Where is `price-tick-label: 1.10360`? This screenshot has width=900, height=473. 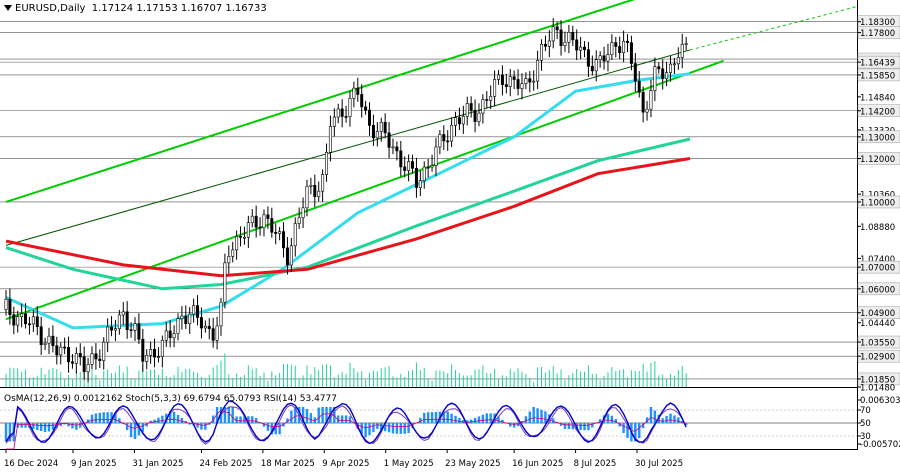 price-tick-label: 1.10360 is located at coordinates (877, 196).